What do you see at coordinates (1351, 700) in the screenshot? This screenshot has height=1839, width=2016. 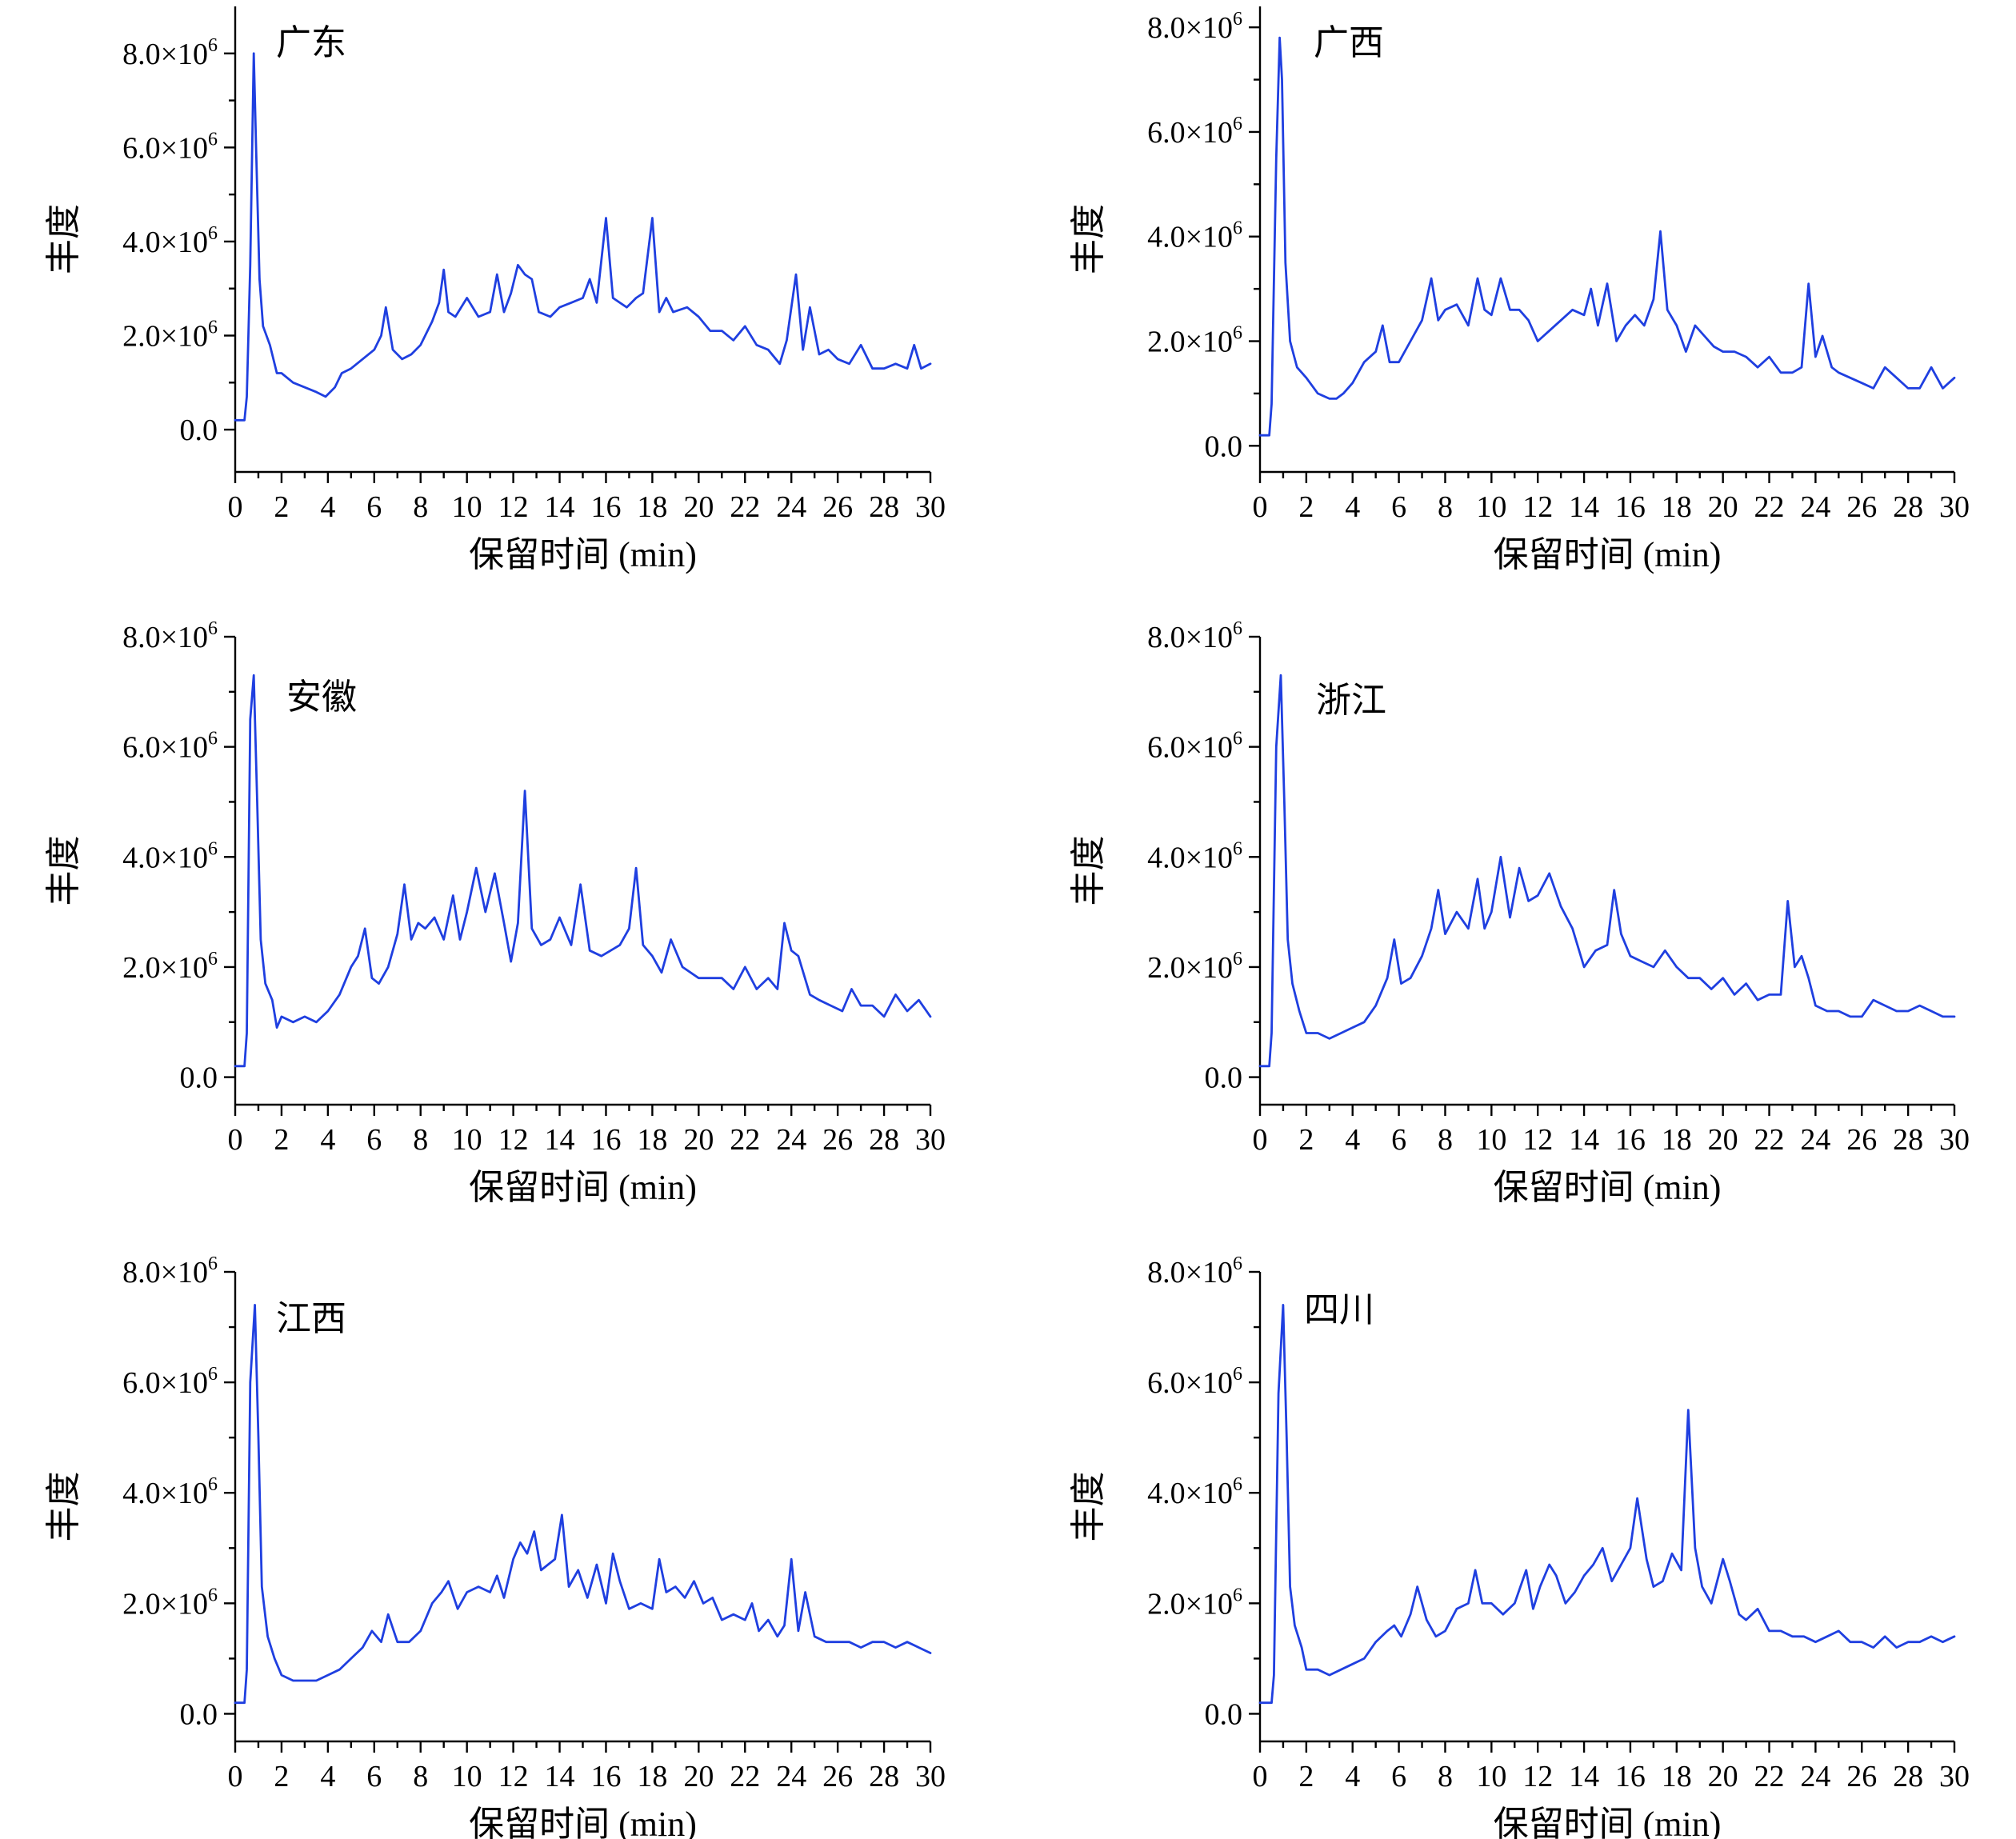 I see `panel-label: 浙江` at bounding box center [1351, 700].